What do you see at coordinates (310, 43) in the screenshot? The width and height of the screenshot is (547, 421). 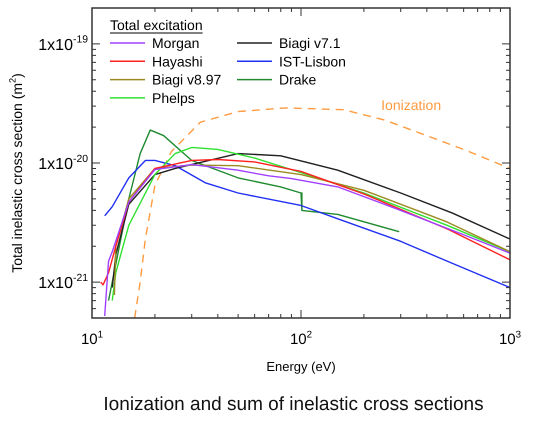 I see `legend-label: Biagi v7.1` at bounding box center [310, 43].